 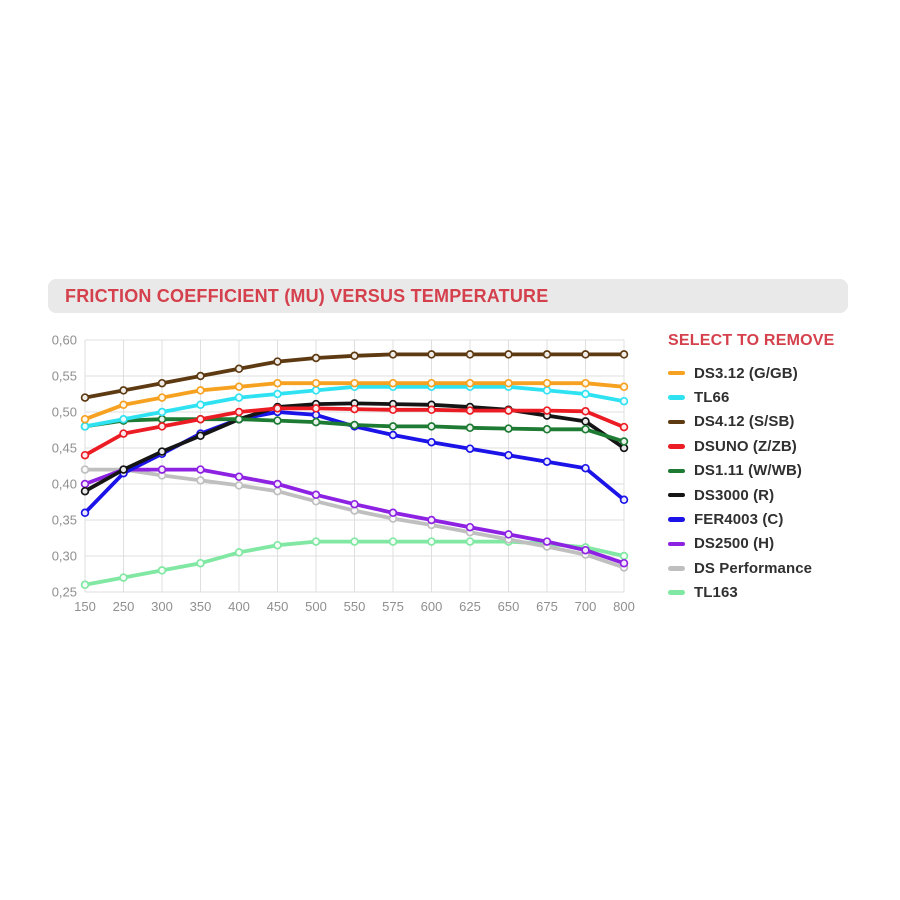 What do you see at coordinates (354, 401) in the screenshot?
I see `series-ds3.12-g-gb-` at bounding box center [354, 401].